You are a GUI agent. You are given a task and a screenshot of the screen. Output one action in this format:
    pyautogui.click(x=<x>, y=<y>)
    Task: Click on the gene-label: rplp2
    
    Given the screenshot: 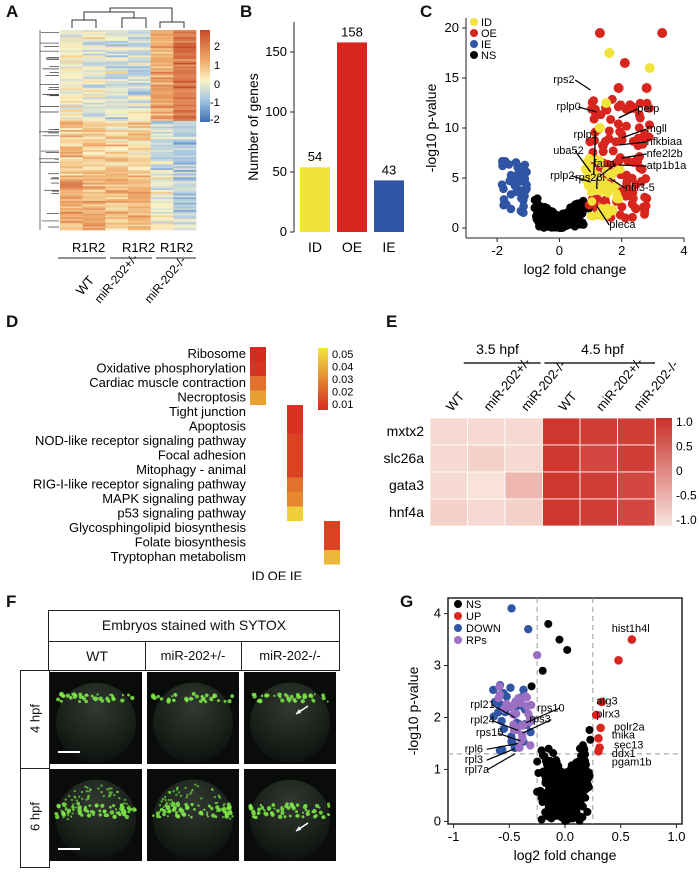 What is the action you would take?
    pyautogui.click(x=562, y=176)
    